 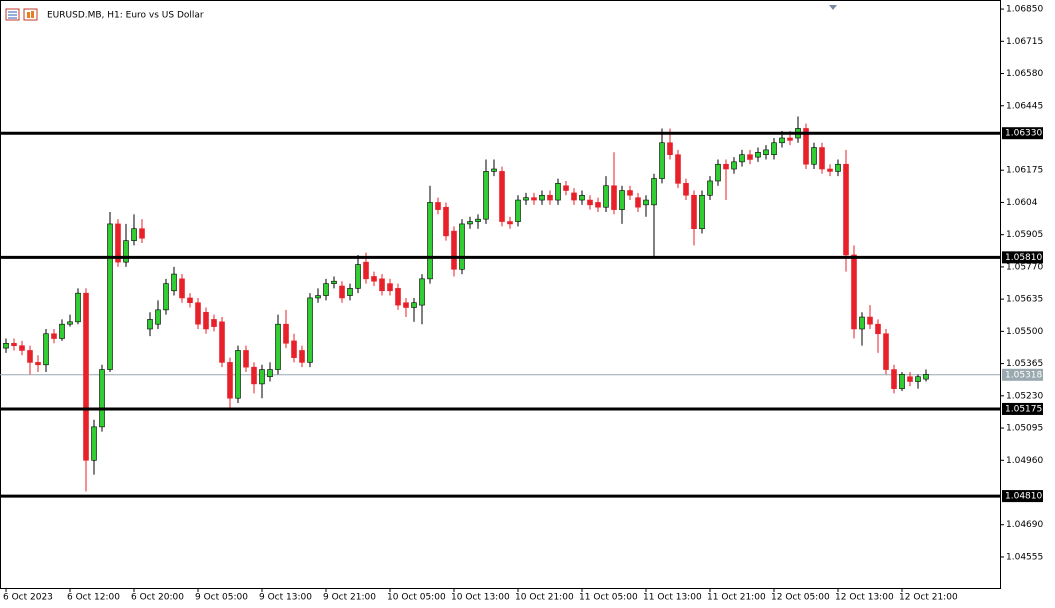 What do you see at coordinates (833, 7) in the screenshot?
I see `shift-marker` at bounding box center [833, 7].